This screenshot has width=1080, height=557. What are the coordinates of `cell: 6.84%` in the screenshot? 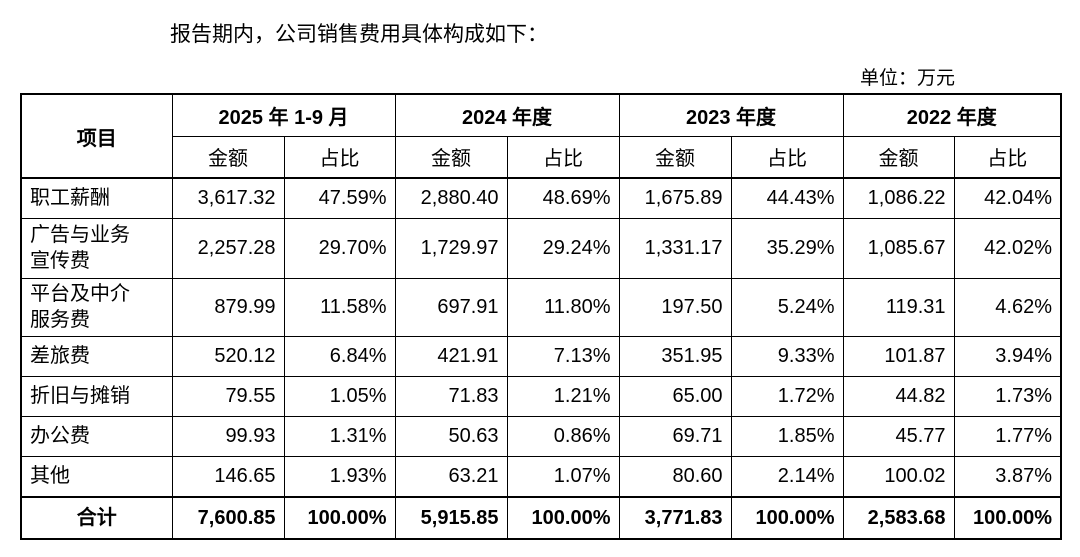 It's located at (339, 356).